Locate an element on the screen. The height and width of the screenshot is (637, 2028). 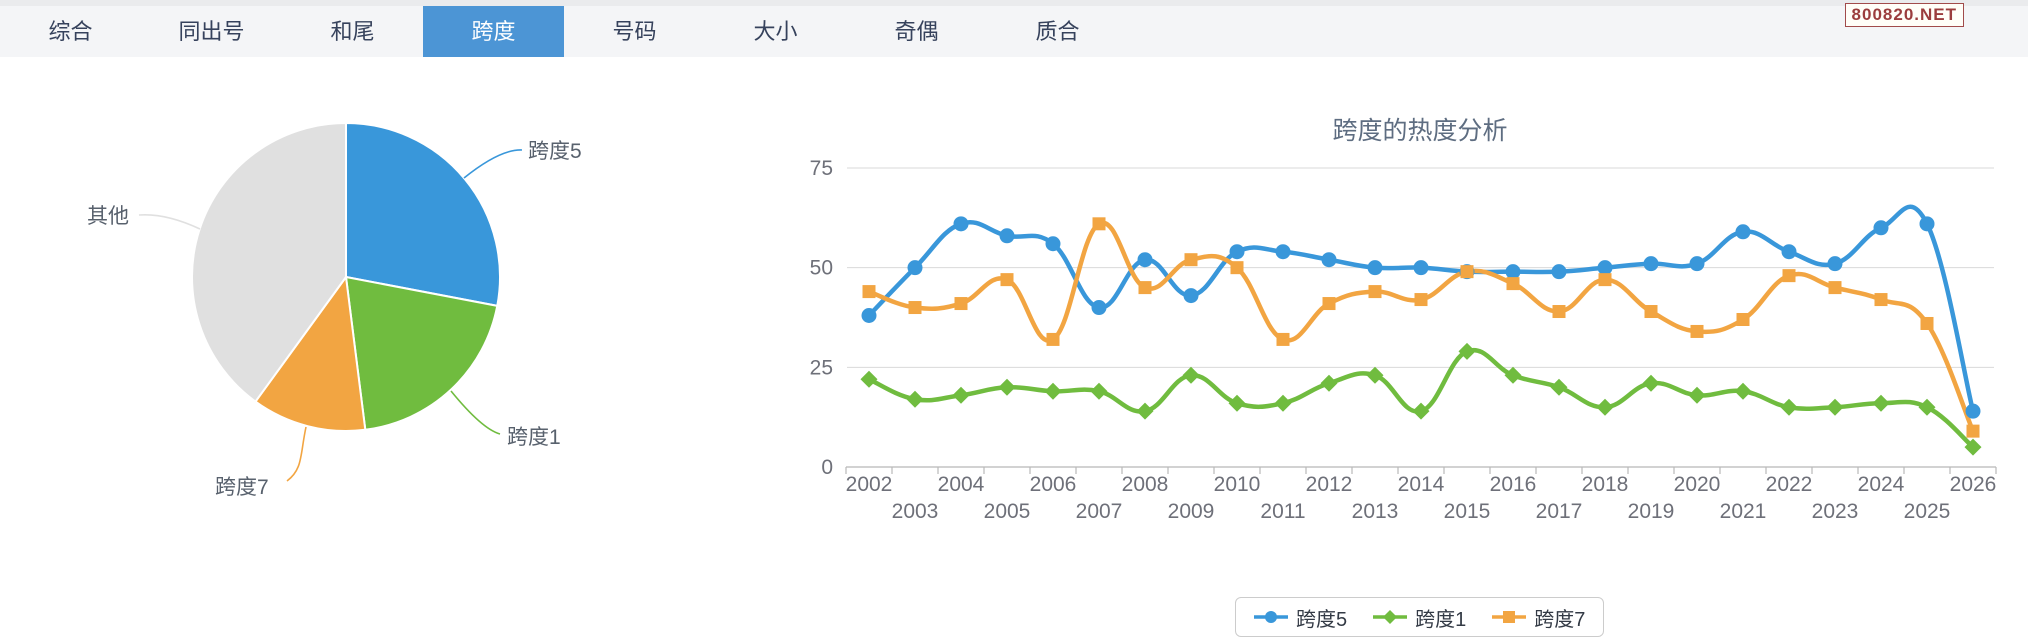
pie-leader-kuadu1 is located at coordinates (475, 412).